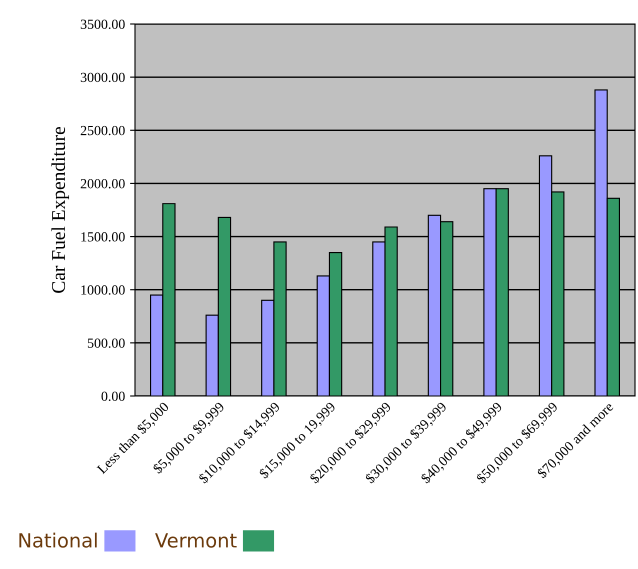  I want to click on y-tick-label: 2000.00, so click(102, 183).